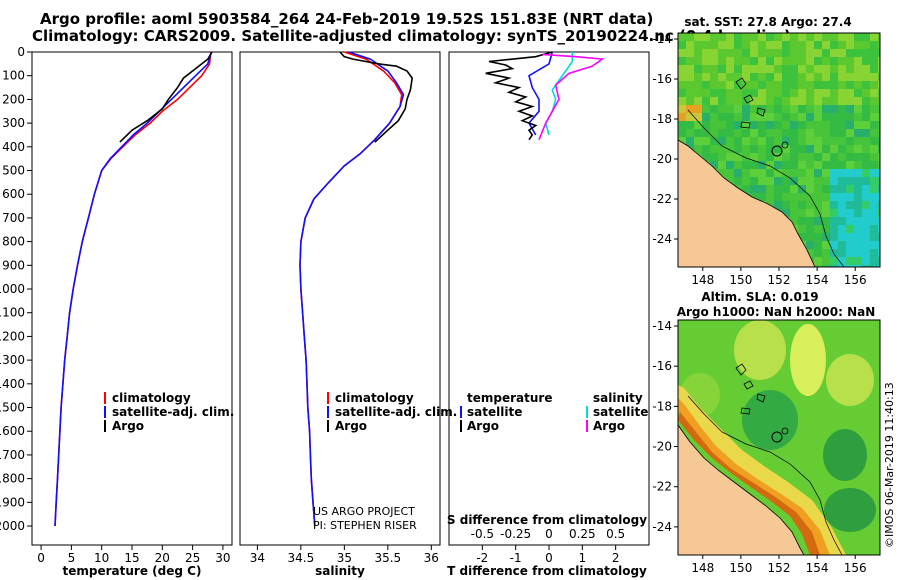 The height and width of the screenshot is (580, 900). Describe the element at coordinates (583, 558) in the screenshot. I see `x-tick-label: 1` at that location.